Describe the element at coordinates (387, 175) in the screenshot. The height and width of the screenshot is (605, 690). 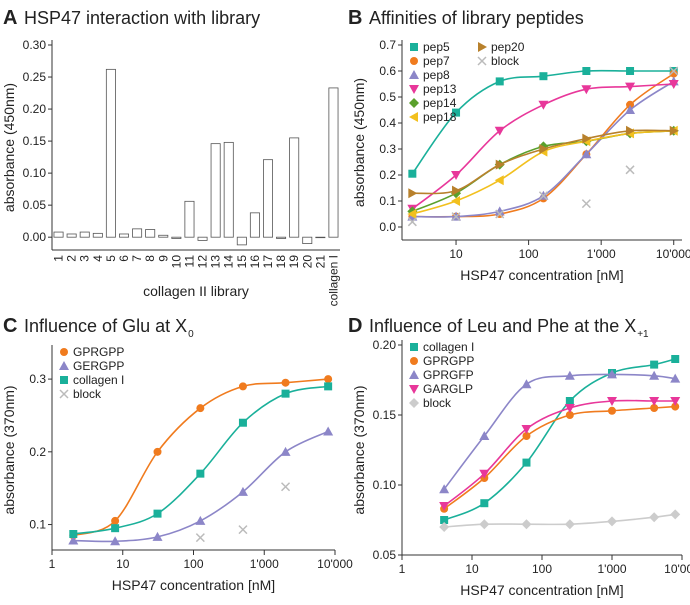
I see `y-tick-label: 0.2` at that location.